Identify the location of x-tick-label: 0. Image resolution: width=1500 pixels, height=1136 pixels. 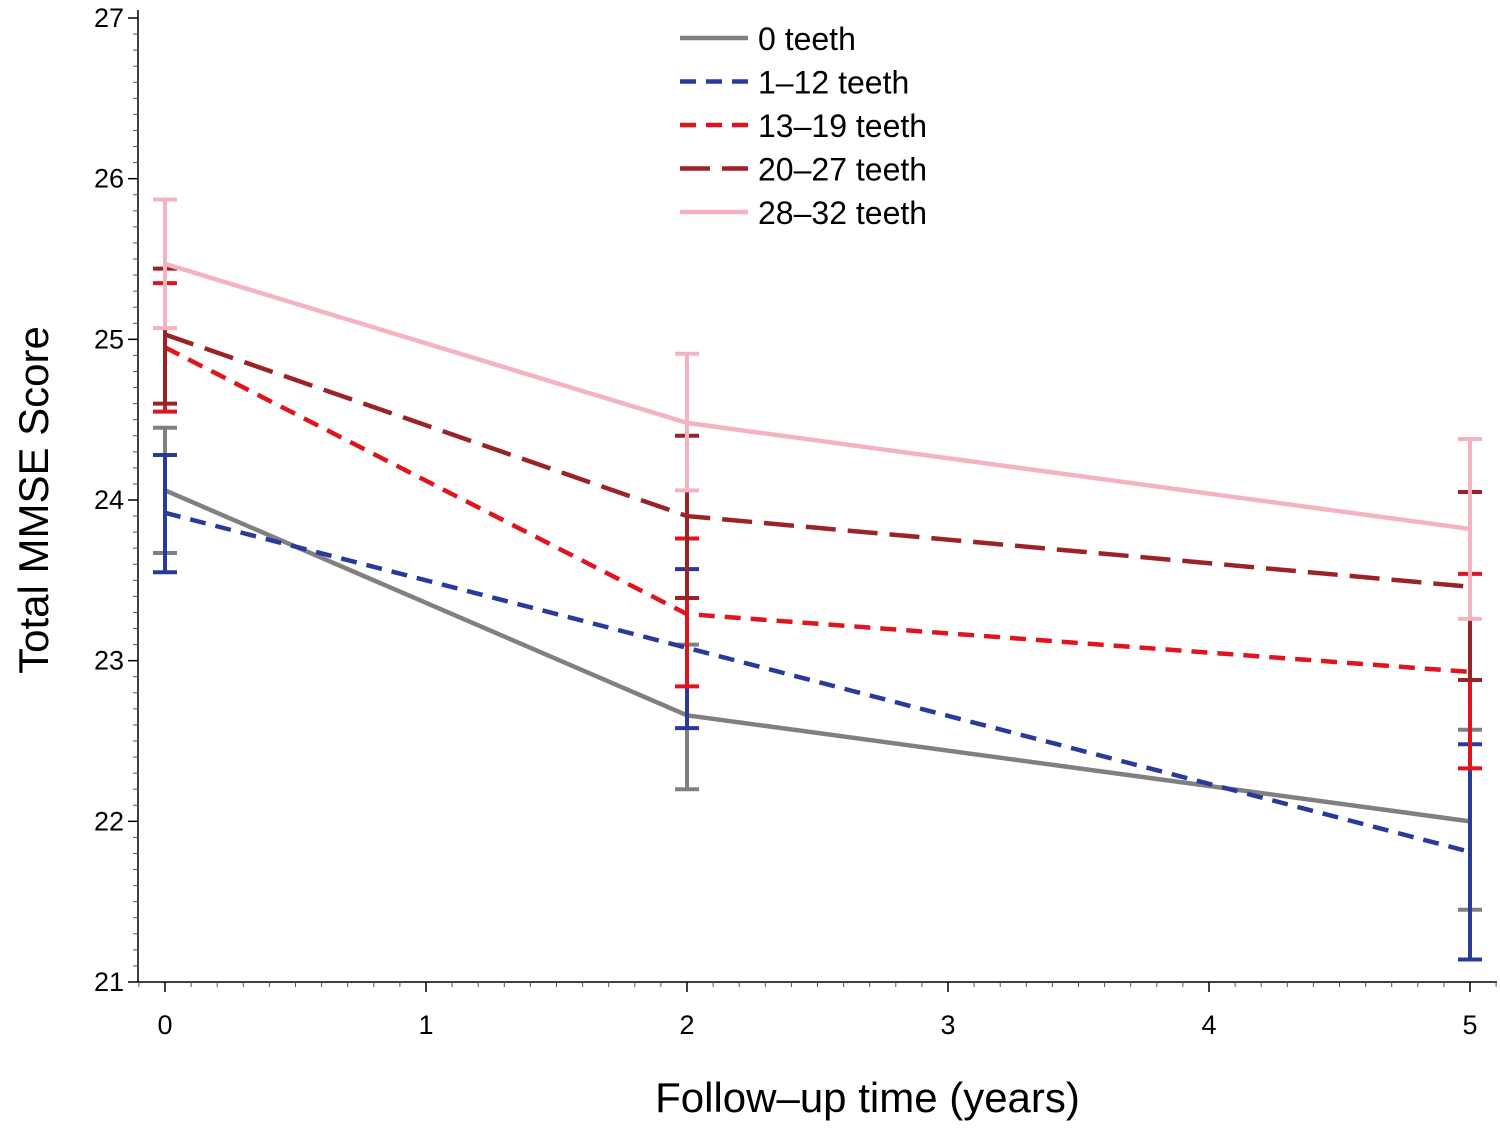
(164, 1025).